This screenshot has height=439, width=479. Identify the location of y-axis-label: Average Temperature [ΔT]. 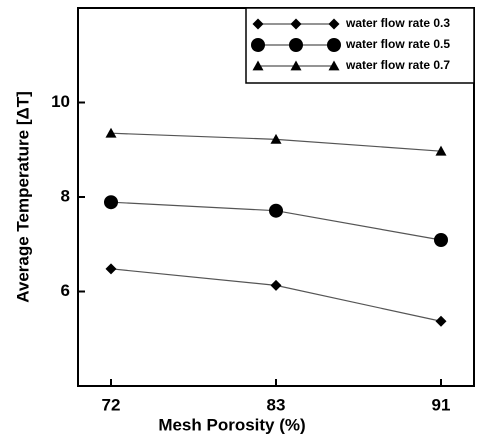
(22, 197).